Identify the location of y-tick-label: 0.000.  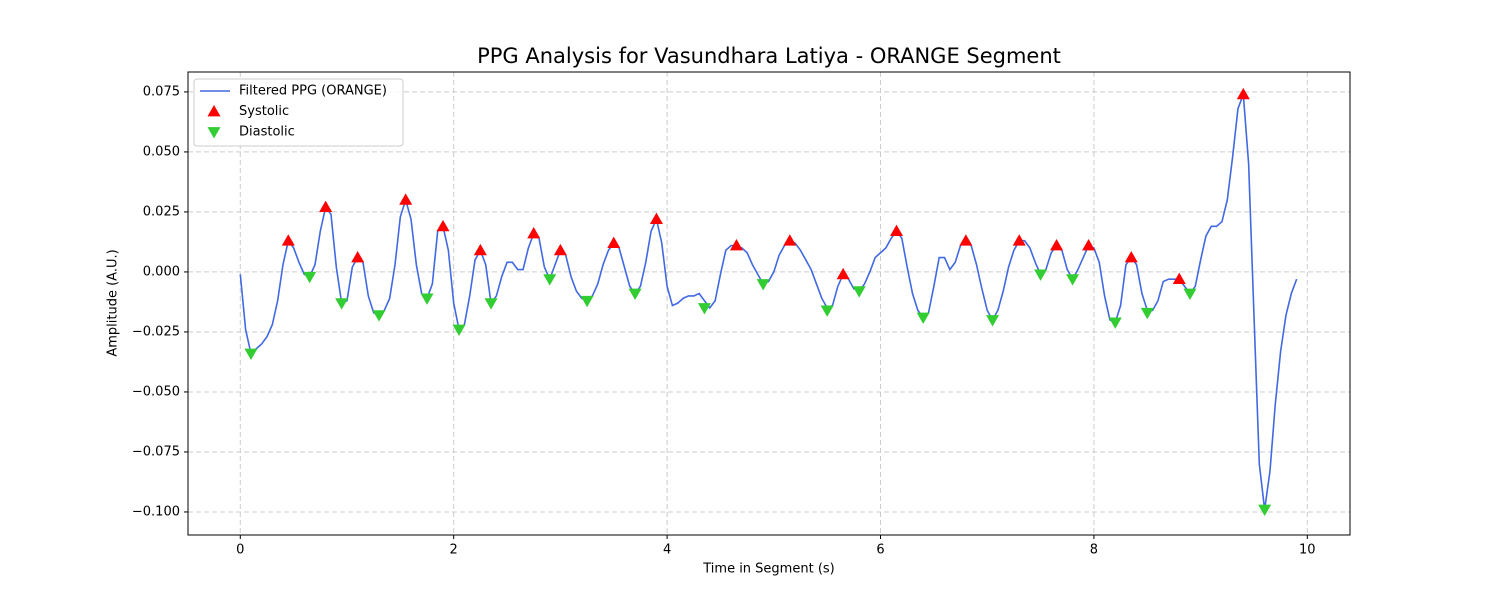
(161, 271).